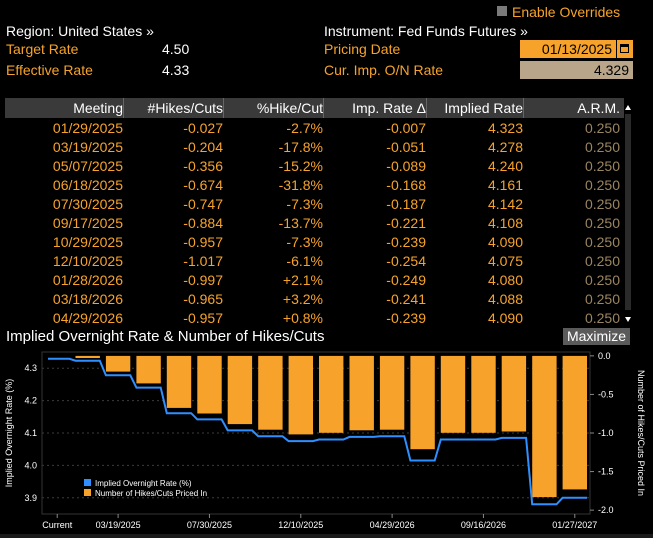  Describe the element at coordinates (475, 108) in the screenshot. I see `col-implied-rate-header: Implied Rate` at that location.